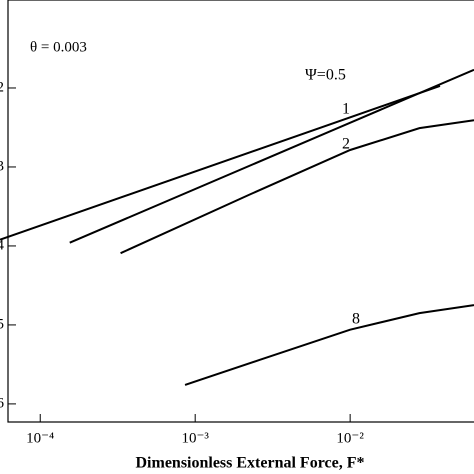  Describe the element at coordinates (58, 47) in the screenshot. I see `annotation: θ = 0.003` at that location.